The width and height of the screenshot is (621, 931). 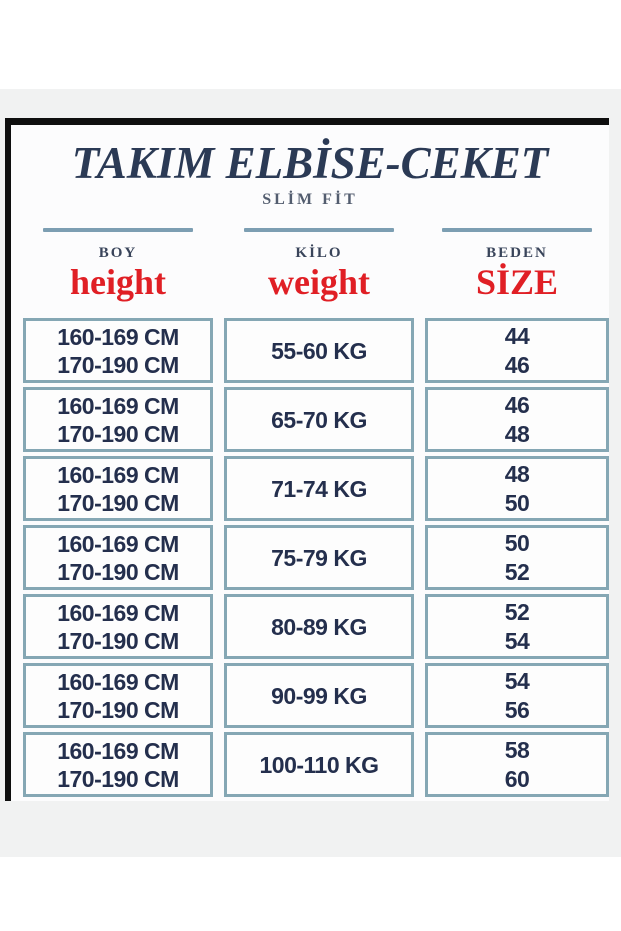 I want to click on weight-value: 75-79 KG, so click(x=319, y=557).